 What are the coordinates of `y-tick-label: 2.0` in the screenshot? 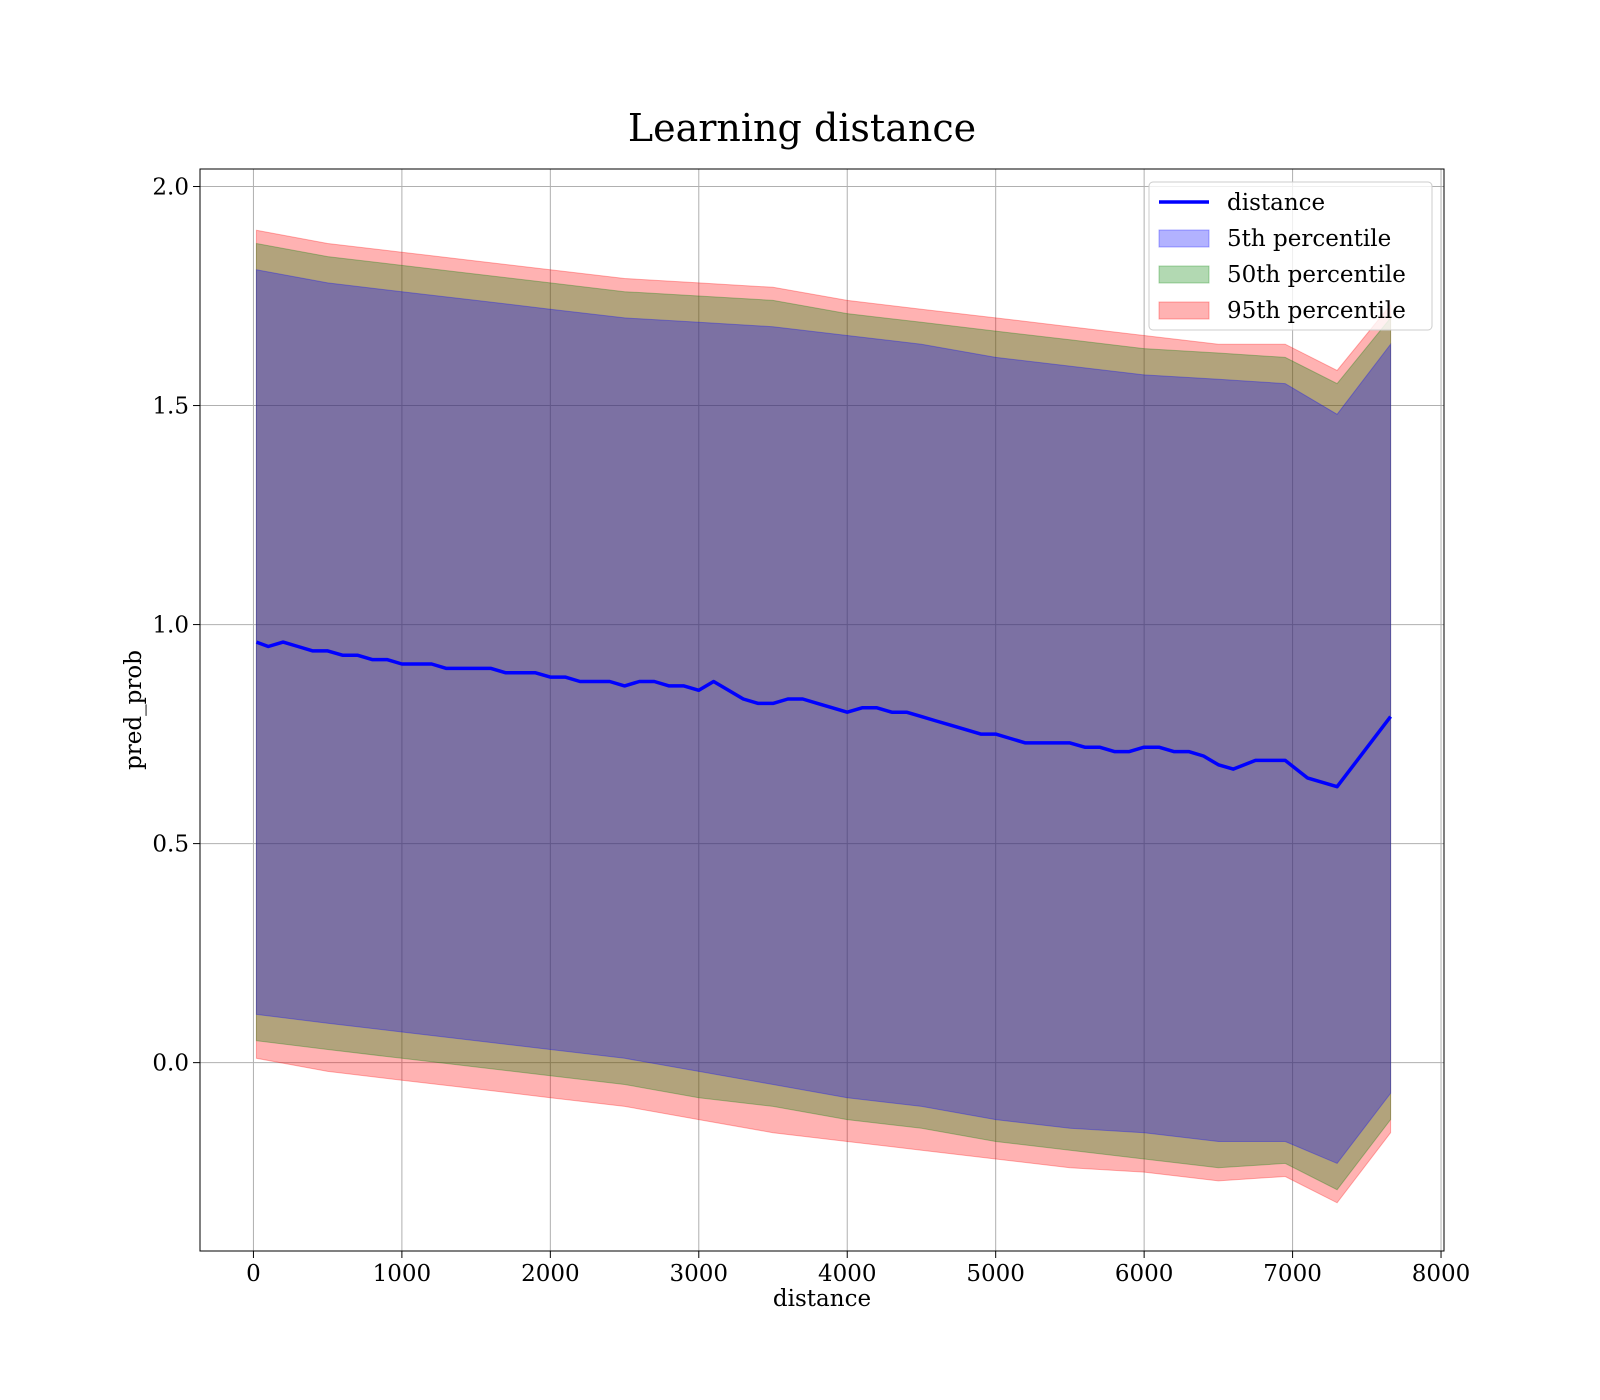 It's located at (170, 188).